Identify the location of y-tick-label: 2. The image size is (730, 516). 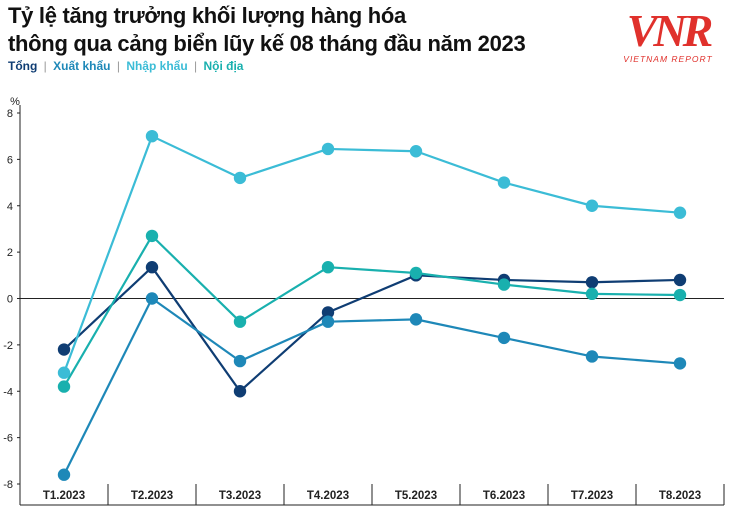
(10, 253).